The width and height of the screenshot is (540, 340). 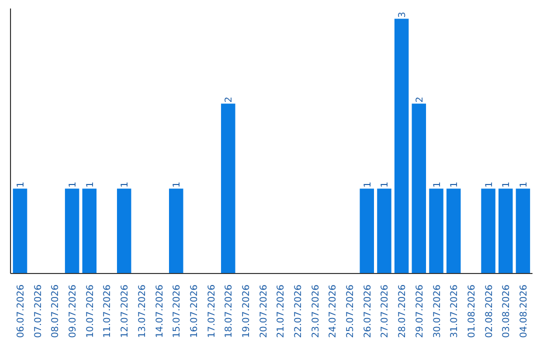 What do you see at coordinates (298, 311) in the screenshot?
I see `x-tick-label: 22.07.2026` at bounding box center [298, 311].